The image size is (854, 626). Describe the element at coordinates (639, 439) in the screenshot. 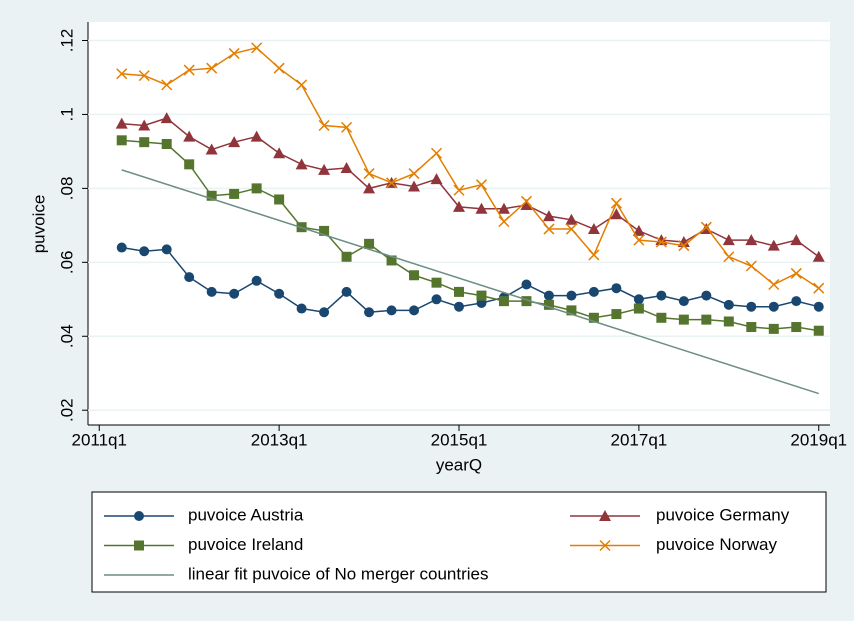

I see `x-tick-label: 2017q1` at that location.